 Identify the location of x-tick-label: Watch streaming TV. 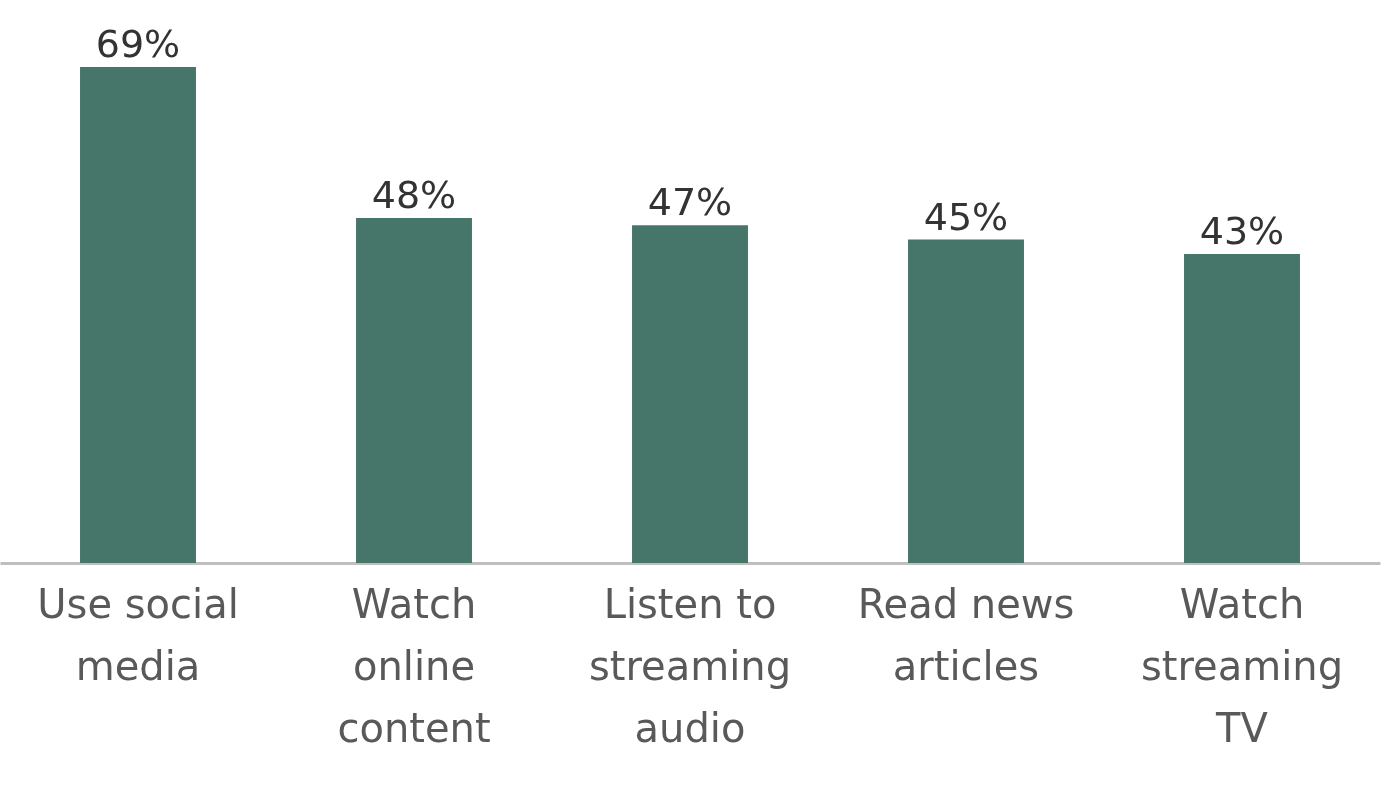
(1242, 665).